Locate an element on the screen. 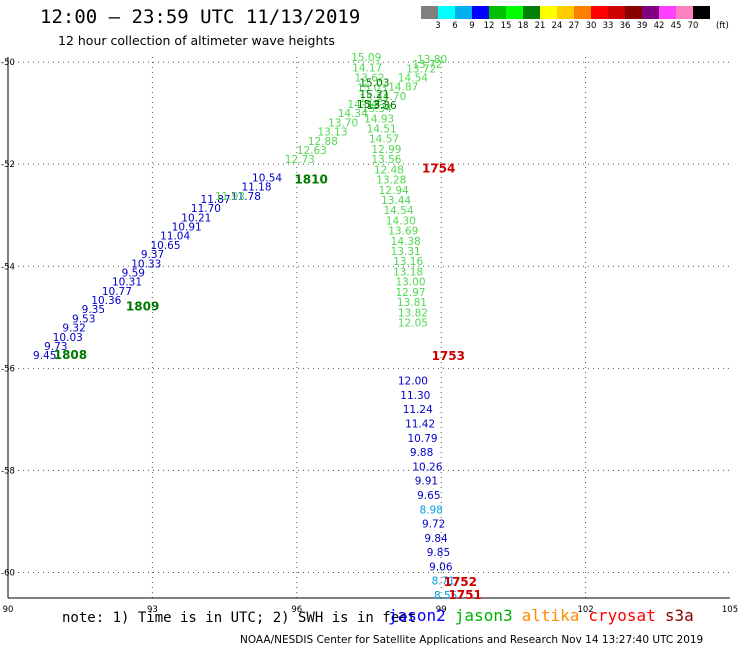 This screenshot has width=740, height=650. longitude-tick-label: 105 is located at coordinates (730, 610).